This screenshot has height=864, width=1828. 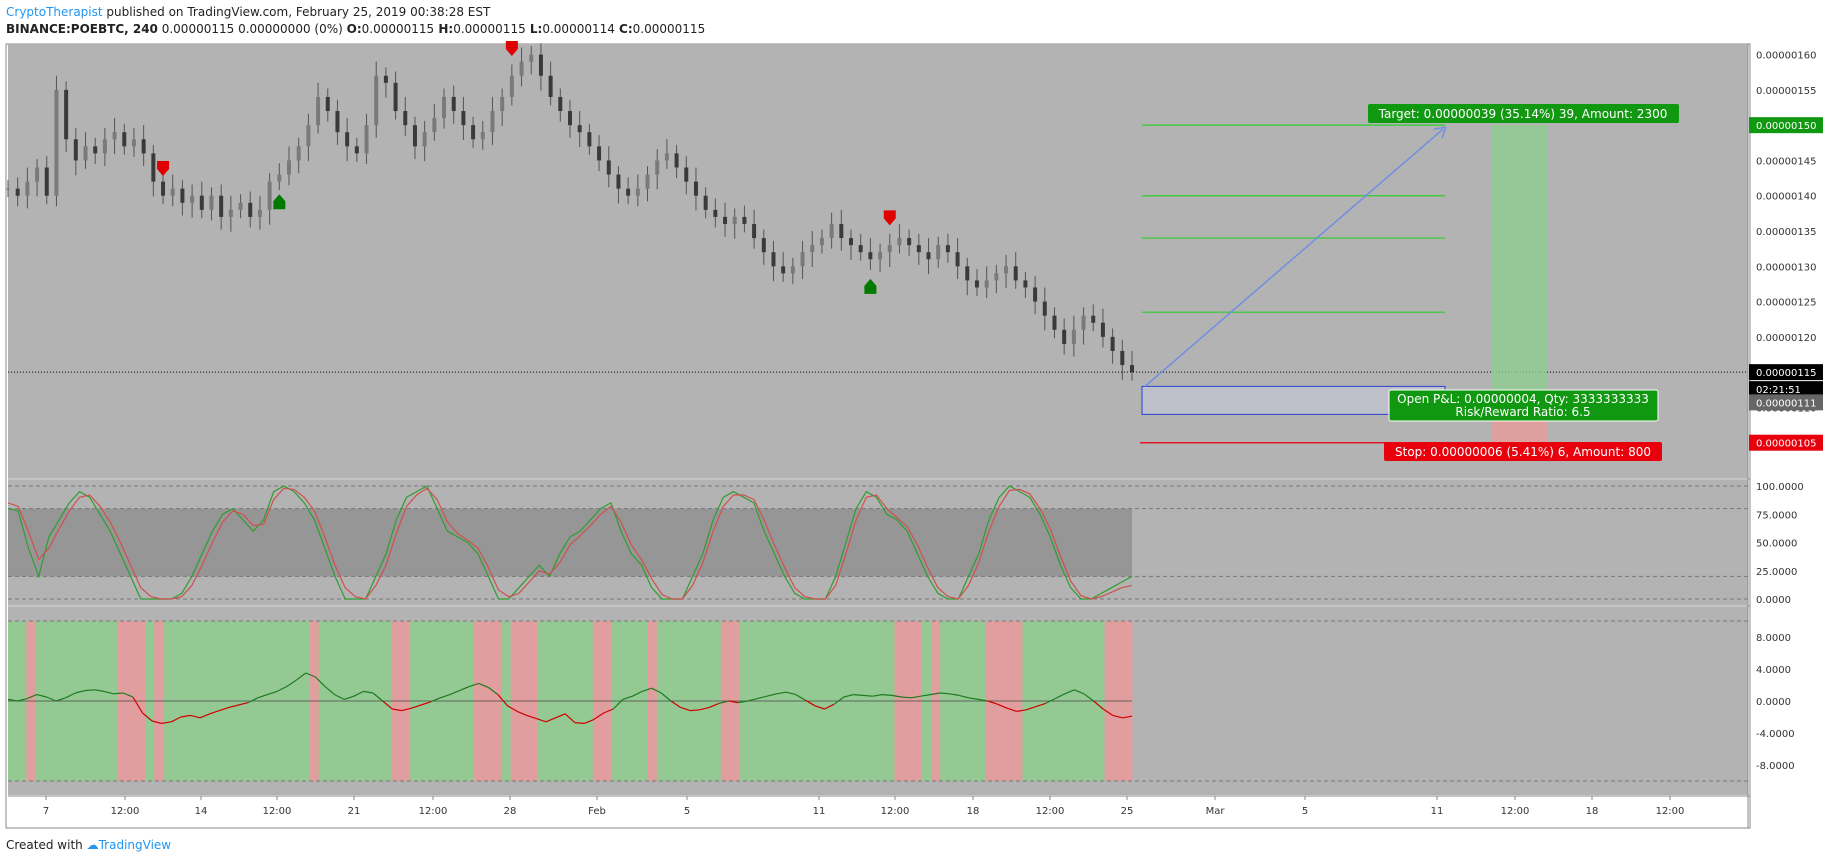 I want to click on x-tick-label: 18, so click(x=1592, y=811).